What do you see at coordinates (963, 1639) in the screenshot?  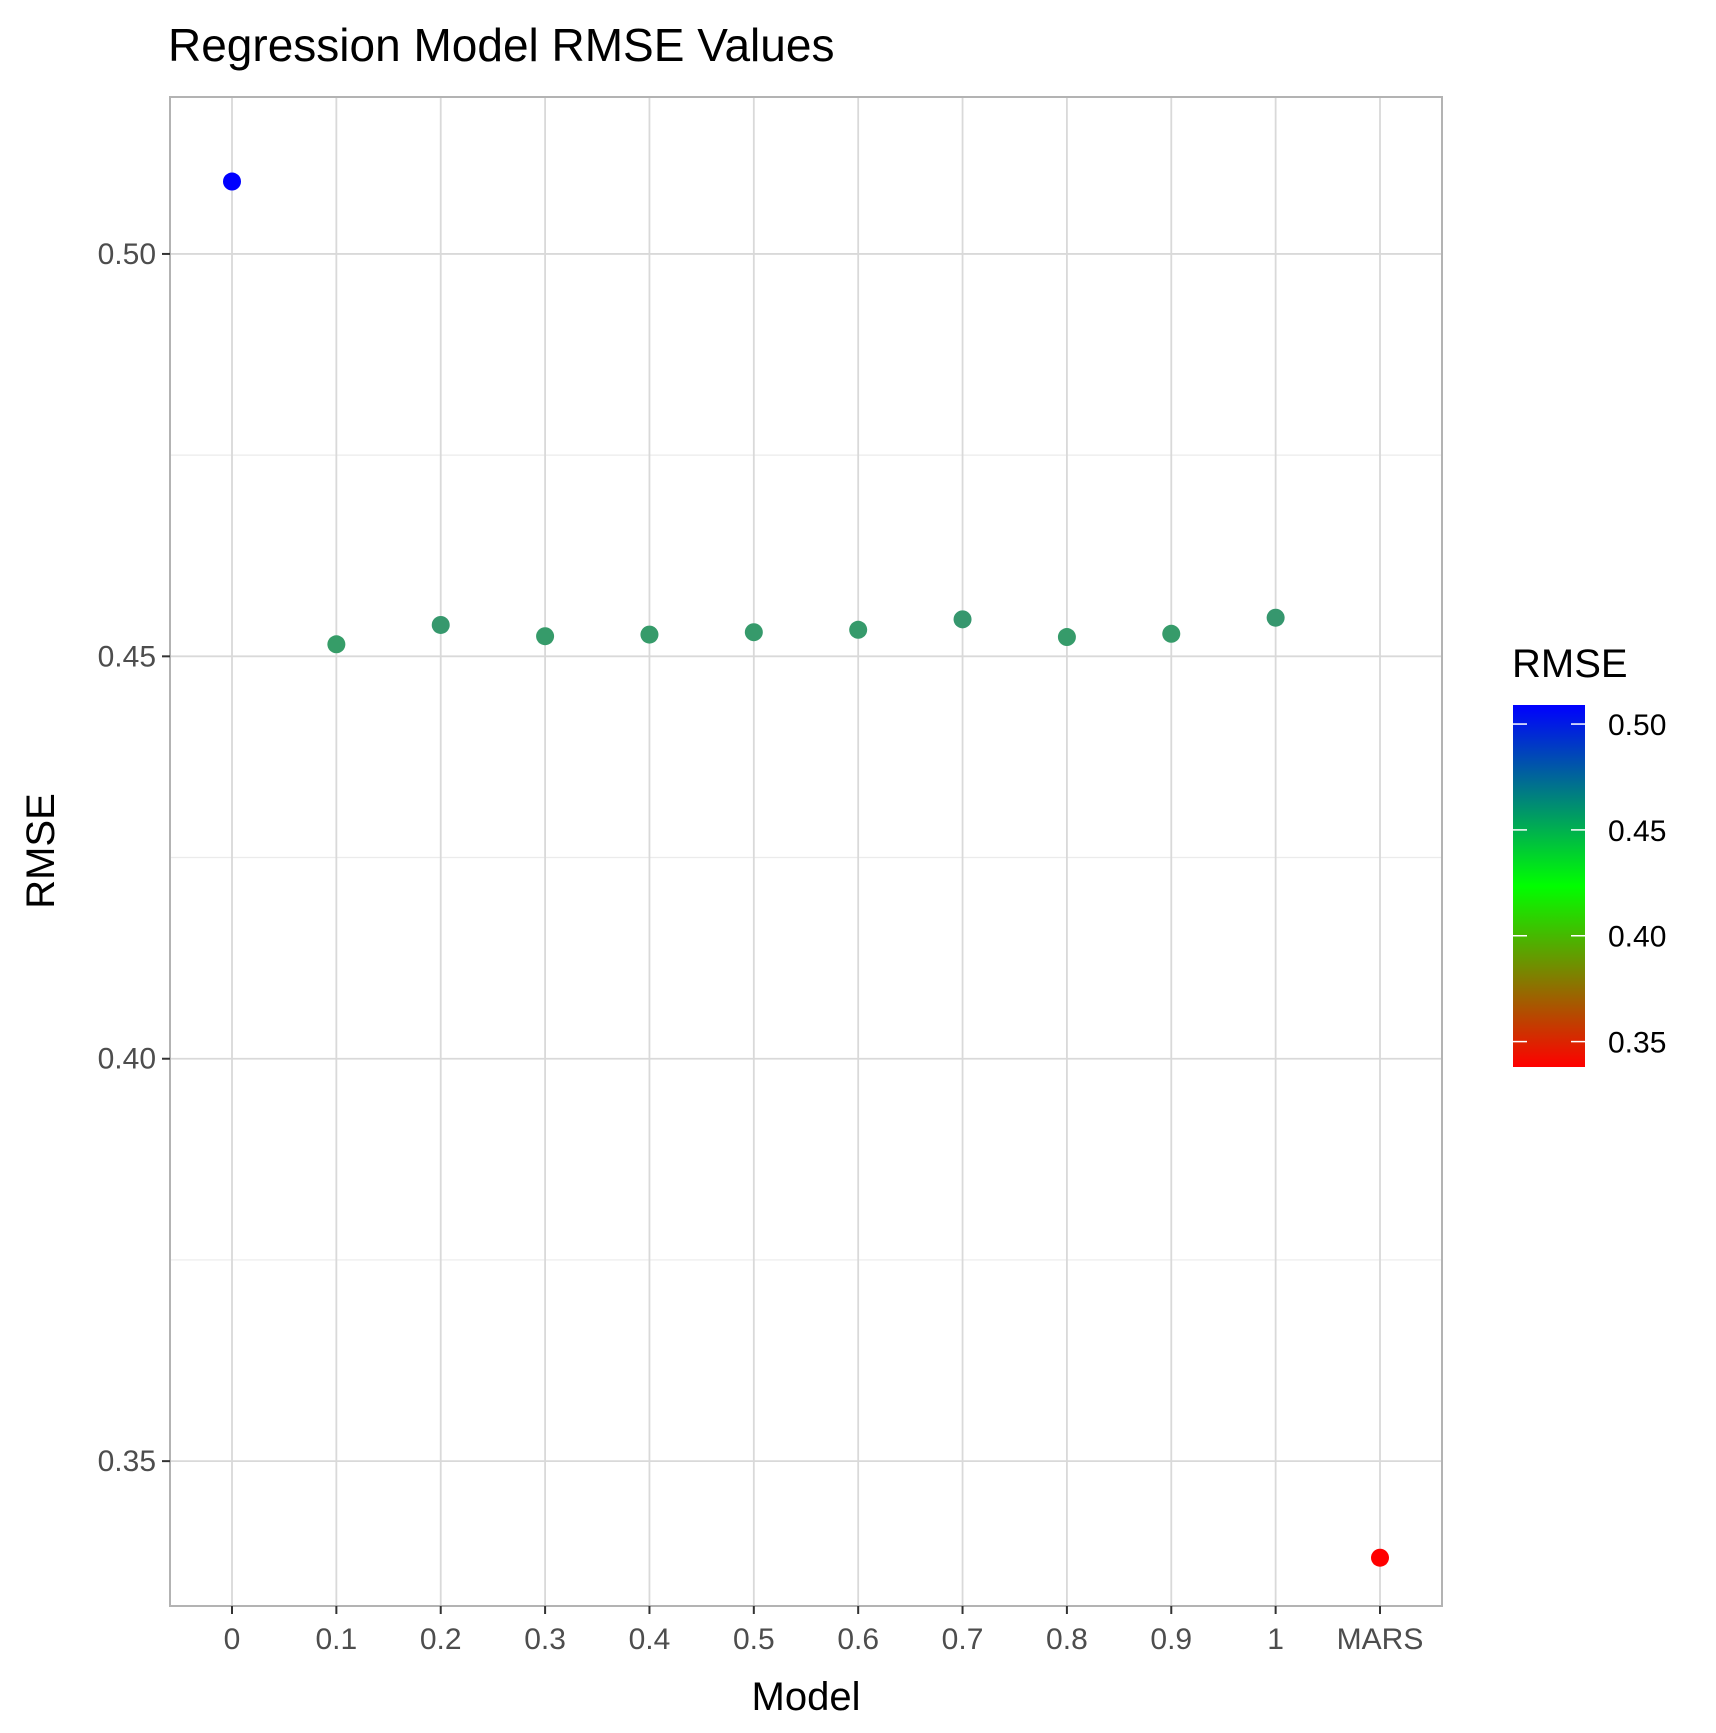 I see `x-tick-label: 0.7` at bounding box center [963, 1639].